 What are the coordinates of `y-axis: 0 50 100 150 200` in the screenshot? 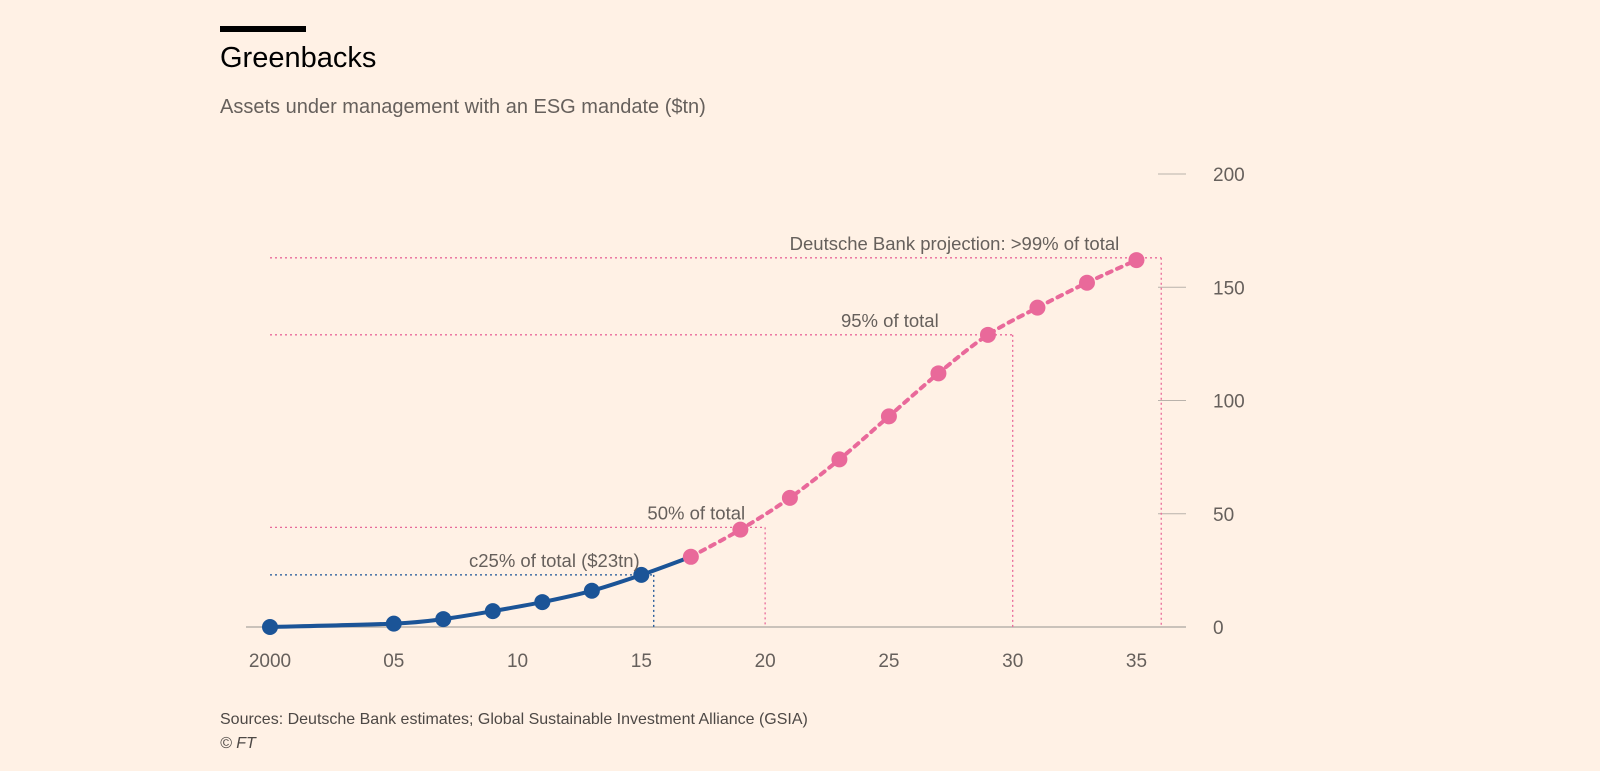 It's located at (1201, 402).